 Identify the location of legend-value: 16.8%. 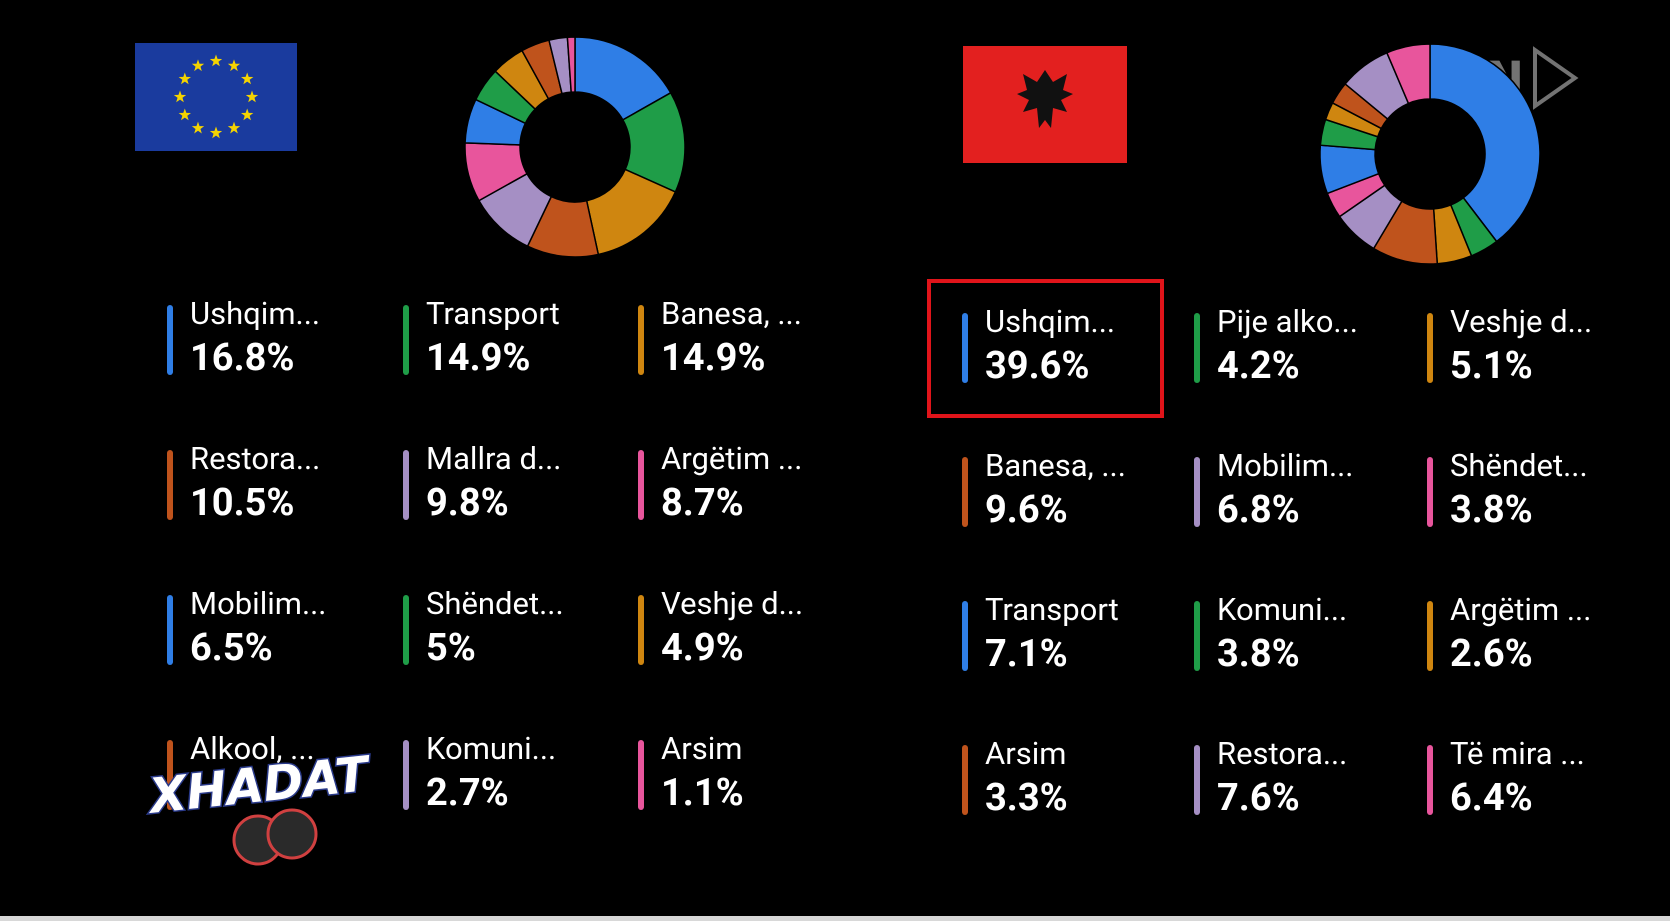
(242, 358).